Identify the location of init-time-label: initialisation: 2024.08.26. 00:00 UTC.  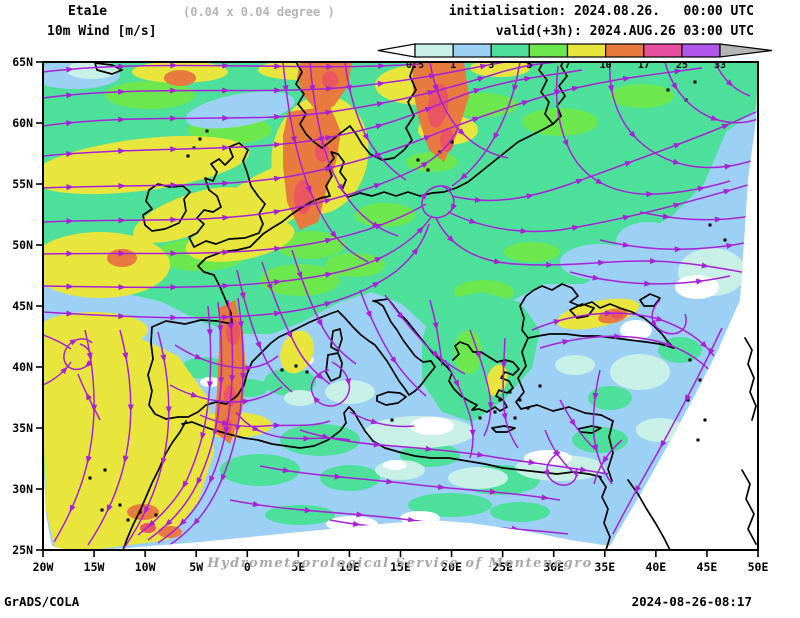
(601, 11).